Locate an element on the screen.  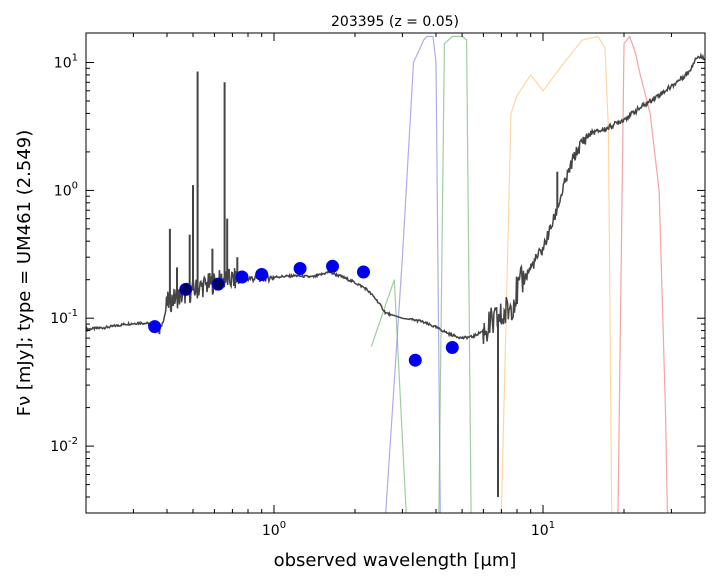
y-tick-label: 10⁻² is located at coordinates (64, 445).